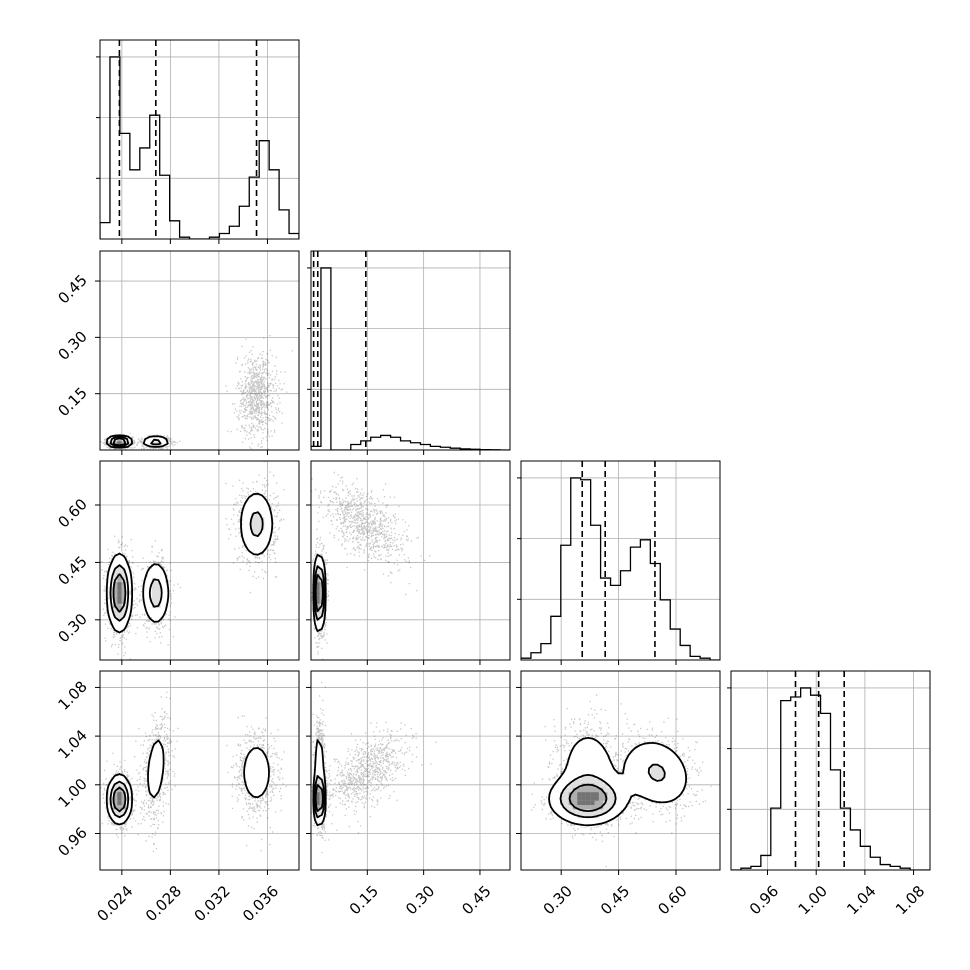  What do you see at coordinates (813, 900) in the screenshot?
I see `x-tick-label: 1.00` at bounding box center [813, 900].